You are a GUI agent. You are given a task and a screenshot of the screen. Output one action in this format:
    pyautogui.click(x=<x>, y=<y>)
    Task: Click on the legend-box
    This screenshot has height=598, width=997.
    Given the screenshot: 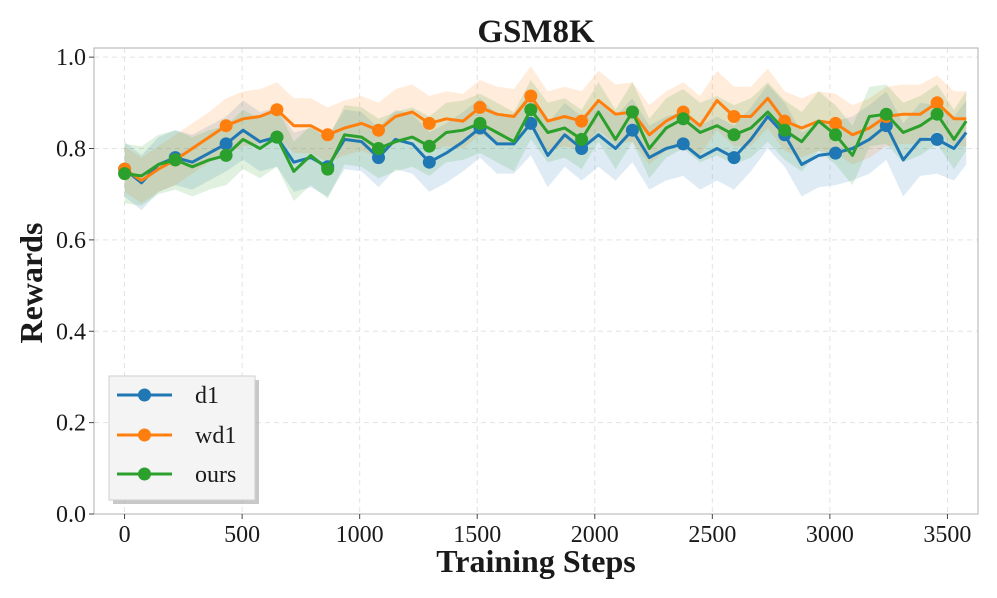 What is the action you would take?
    pyautogui.click(x=182, y=438)
    